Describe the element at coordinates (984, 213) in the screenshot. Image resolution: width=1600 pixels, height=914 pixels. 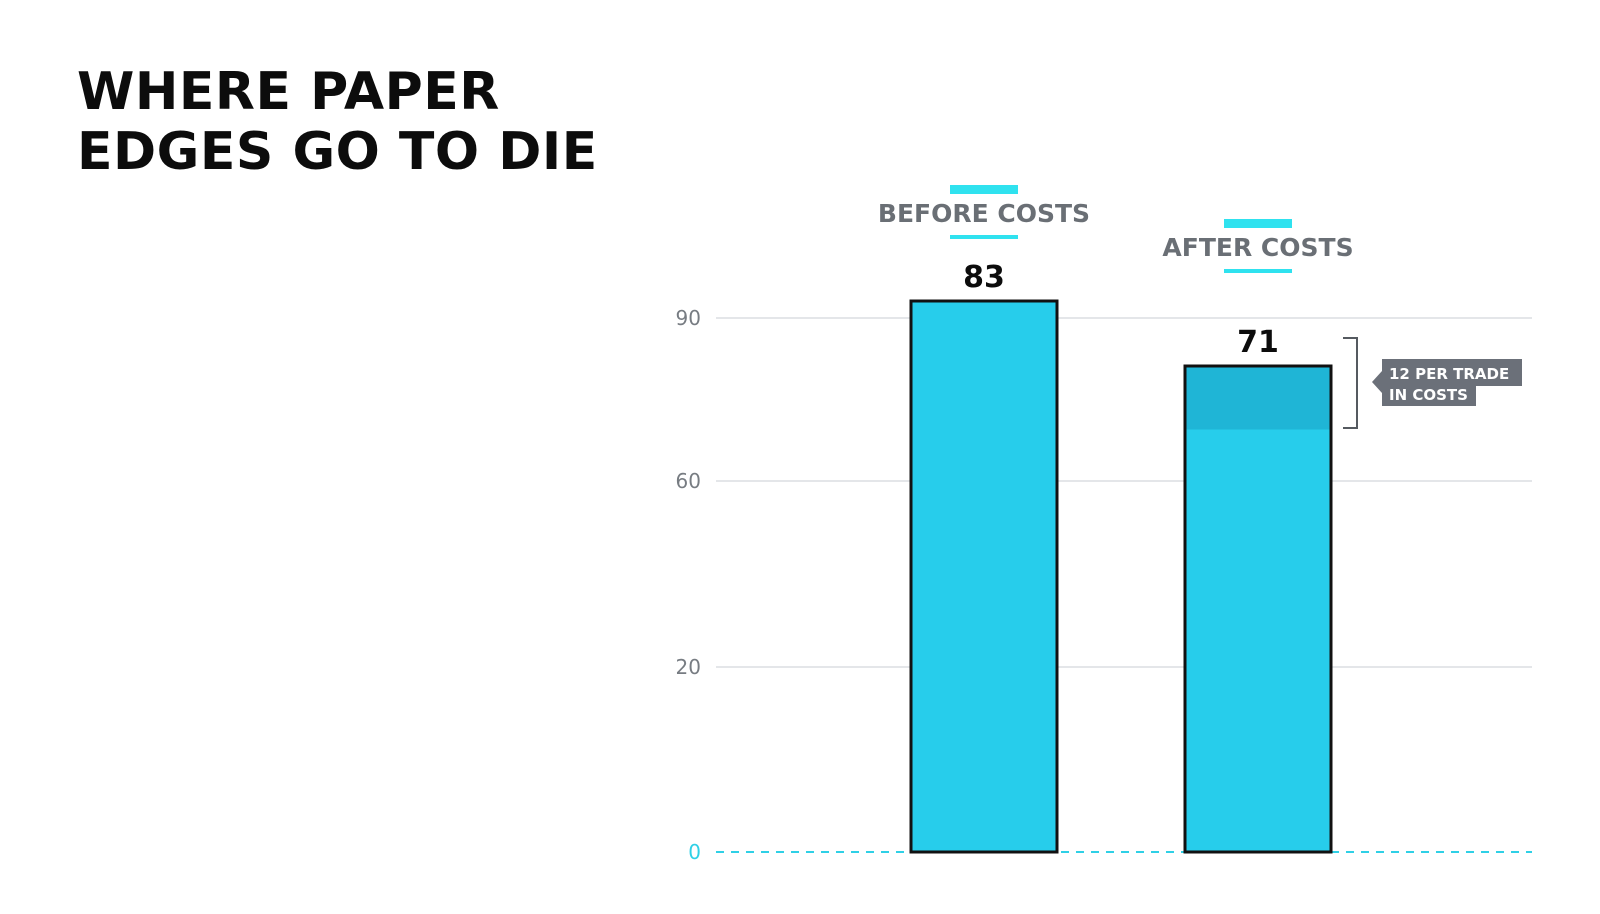
I see `category-label-1: BEFORE COSTS` at that location.